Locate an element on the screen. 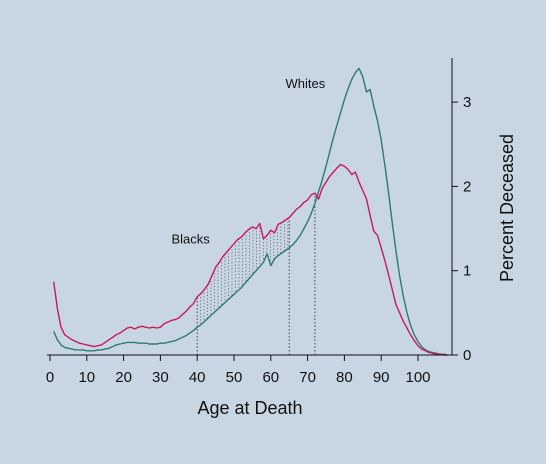  x-axis-title: Age at Death is located at coordinates (249, 408).